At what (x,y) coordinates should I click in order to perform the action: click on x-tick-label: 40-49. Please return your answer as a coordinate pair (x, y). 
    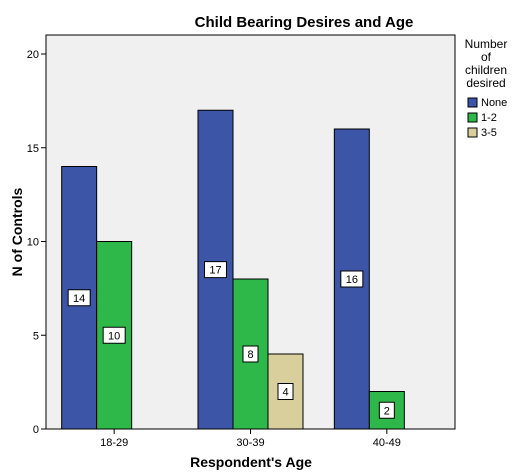
    Looking at the image, I should click on (387, 443).